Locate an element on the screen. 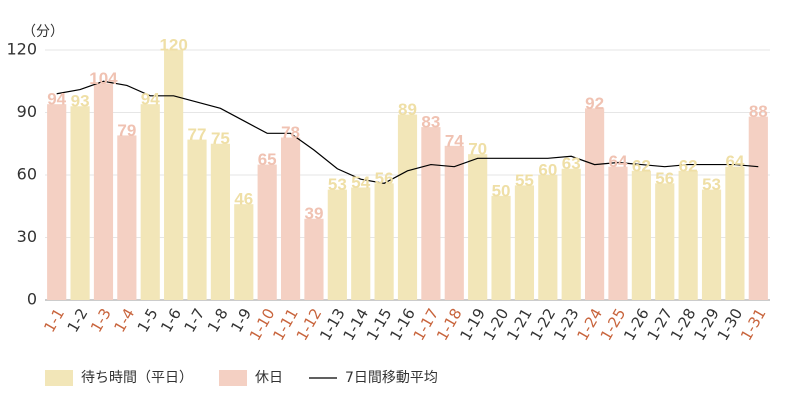  value-label: 50 is located at coordinates (501, 190).